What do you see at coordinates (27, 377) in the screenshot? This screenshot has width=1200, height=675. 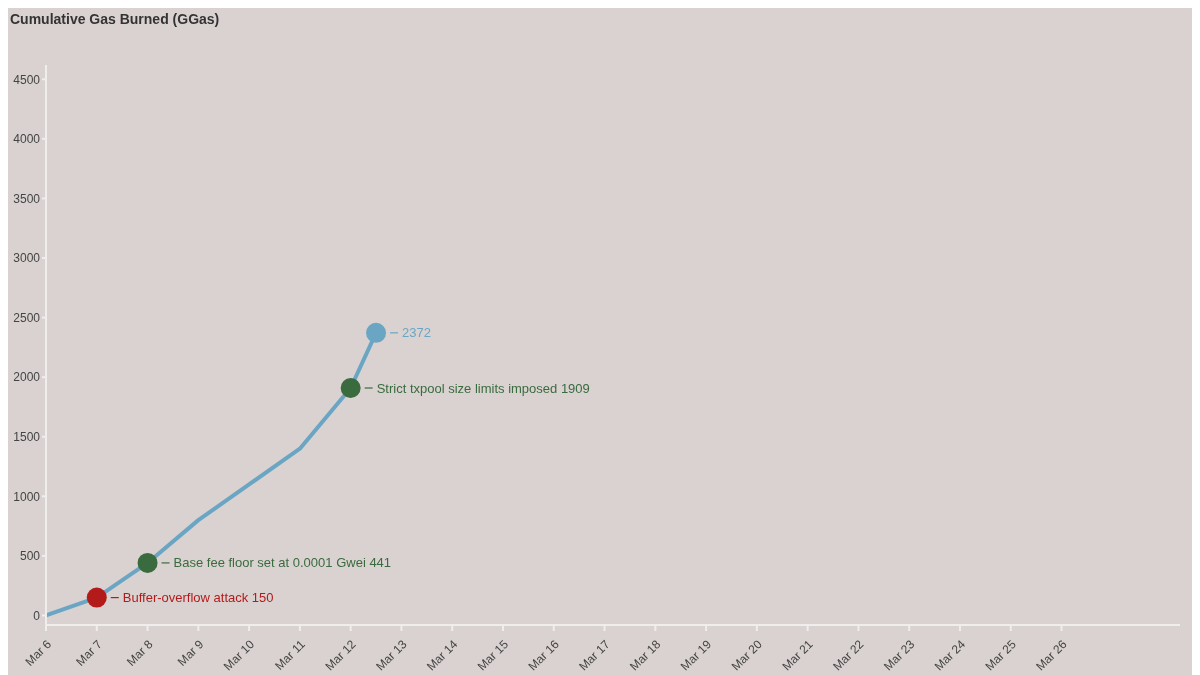 I see `y-tick-label: 2000` at bounding box center [27, 377].